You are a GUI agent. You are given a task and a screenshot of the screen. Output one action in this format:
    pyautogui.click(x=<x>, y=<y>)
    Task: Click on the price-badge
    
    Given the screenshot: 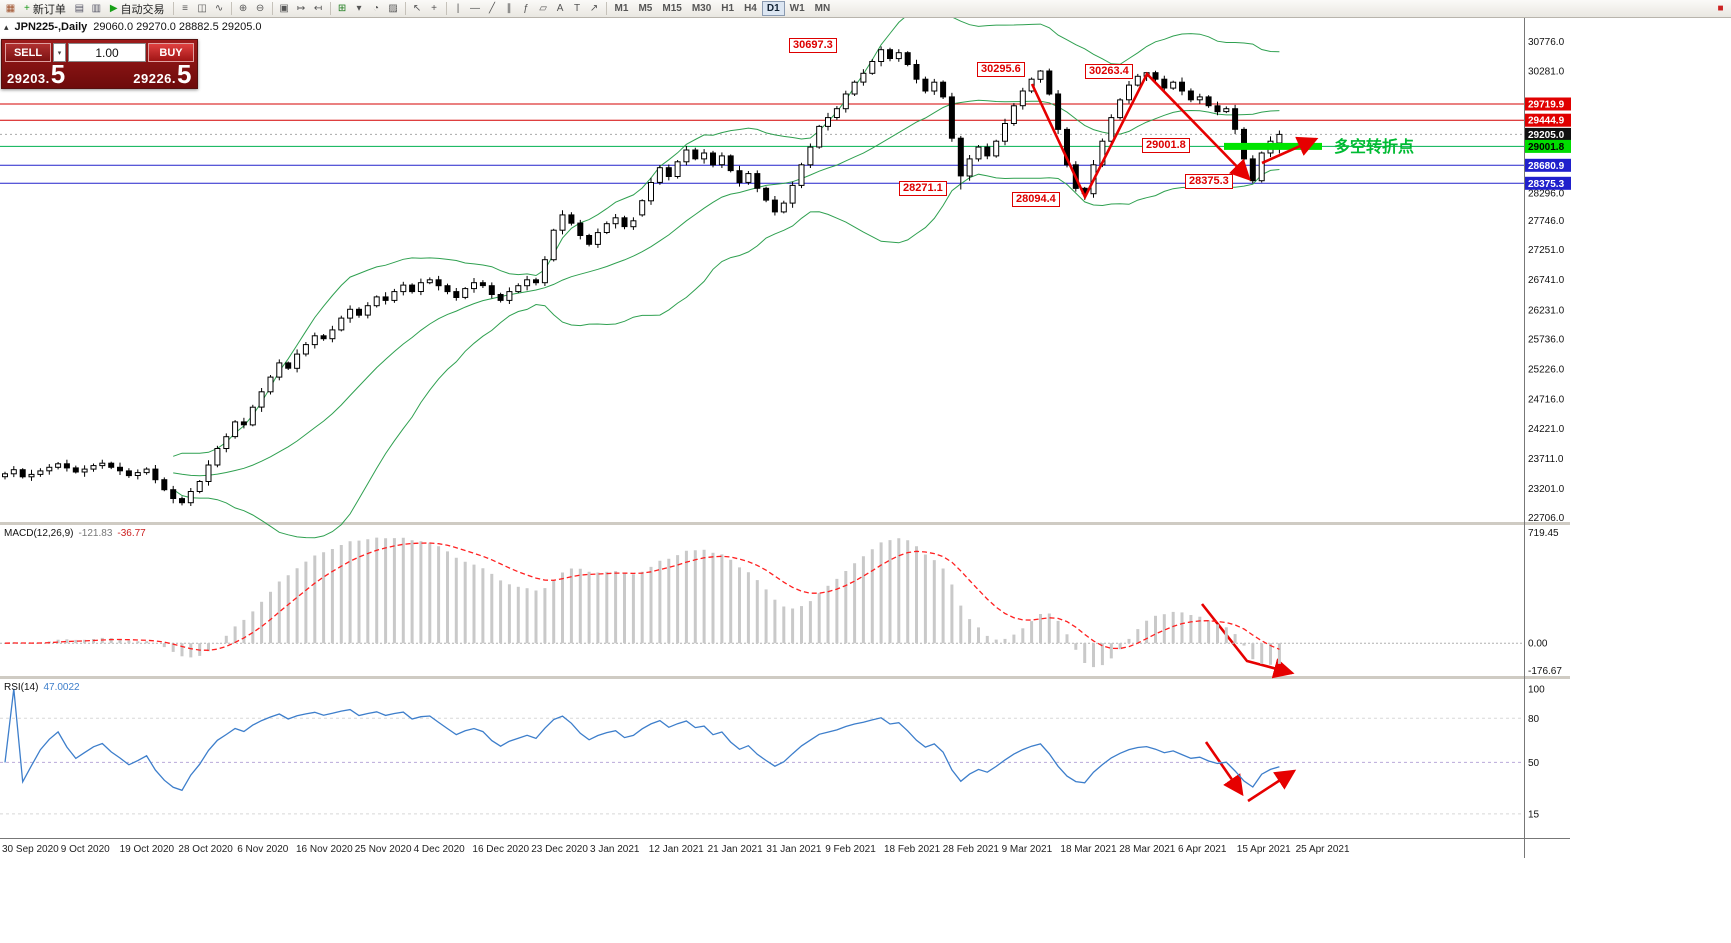 What is the action you would take?
    pyautogui.click(x=1548, y=134)
    